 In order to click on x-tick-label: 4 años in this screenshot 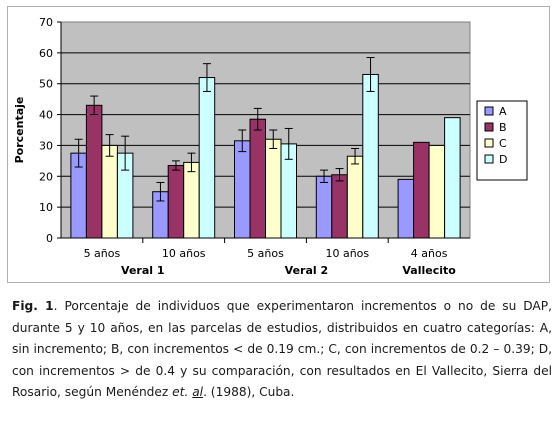, I will do `click(429, 253)`.